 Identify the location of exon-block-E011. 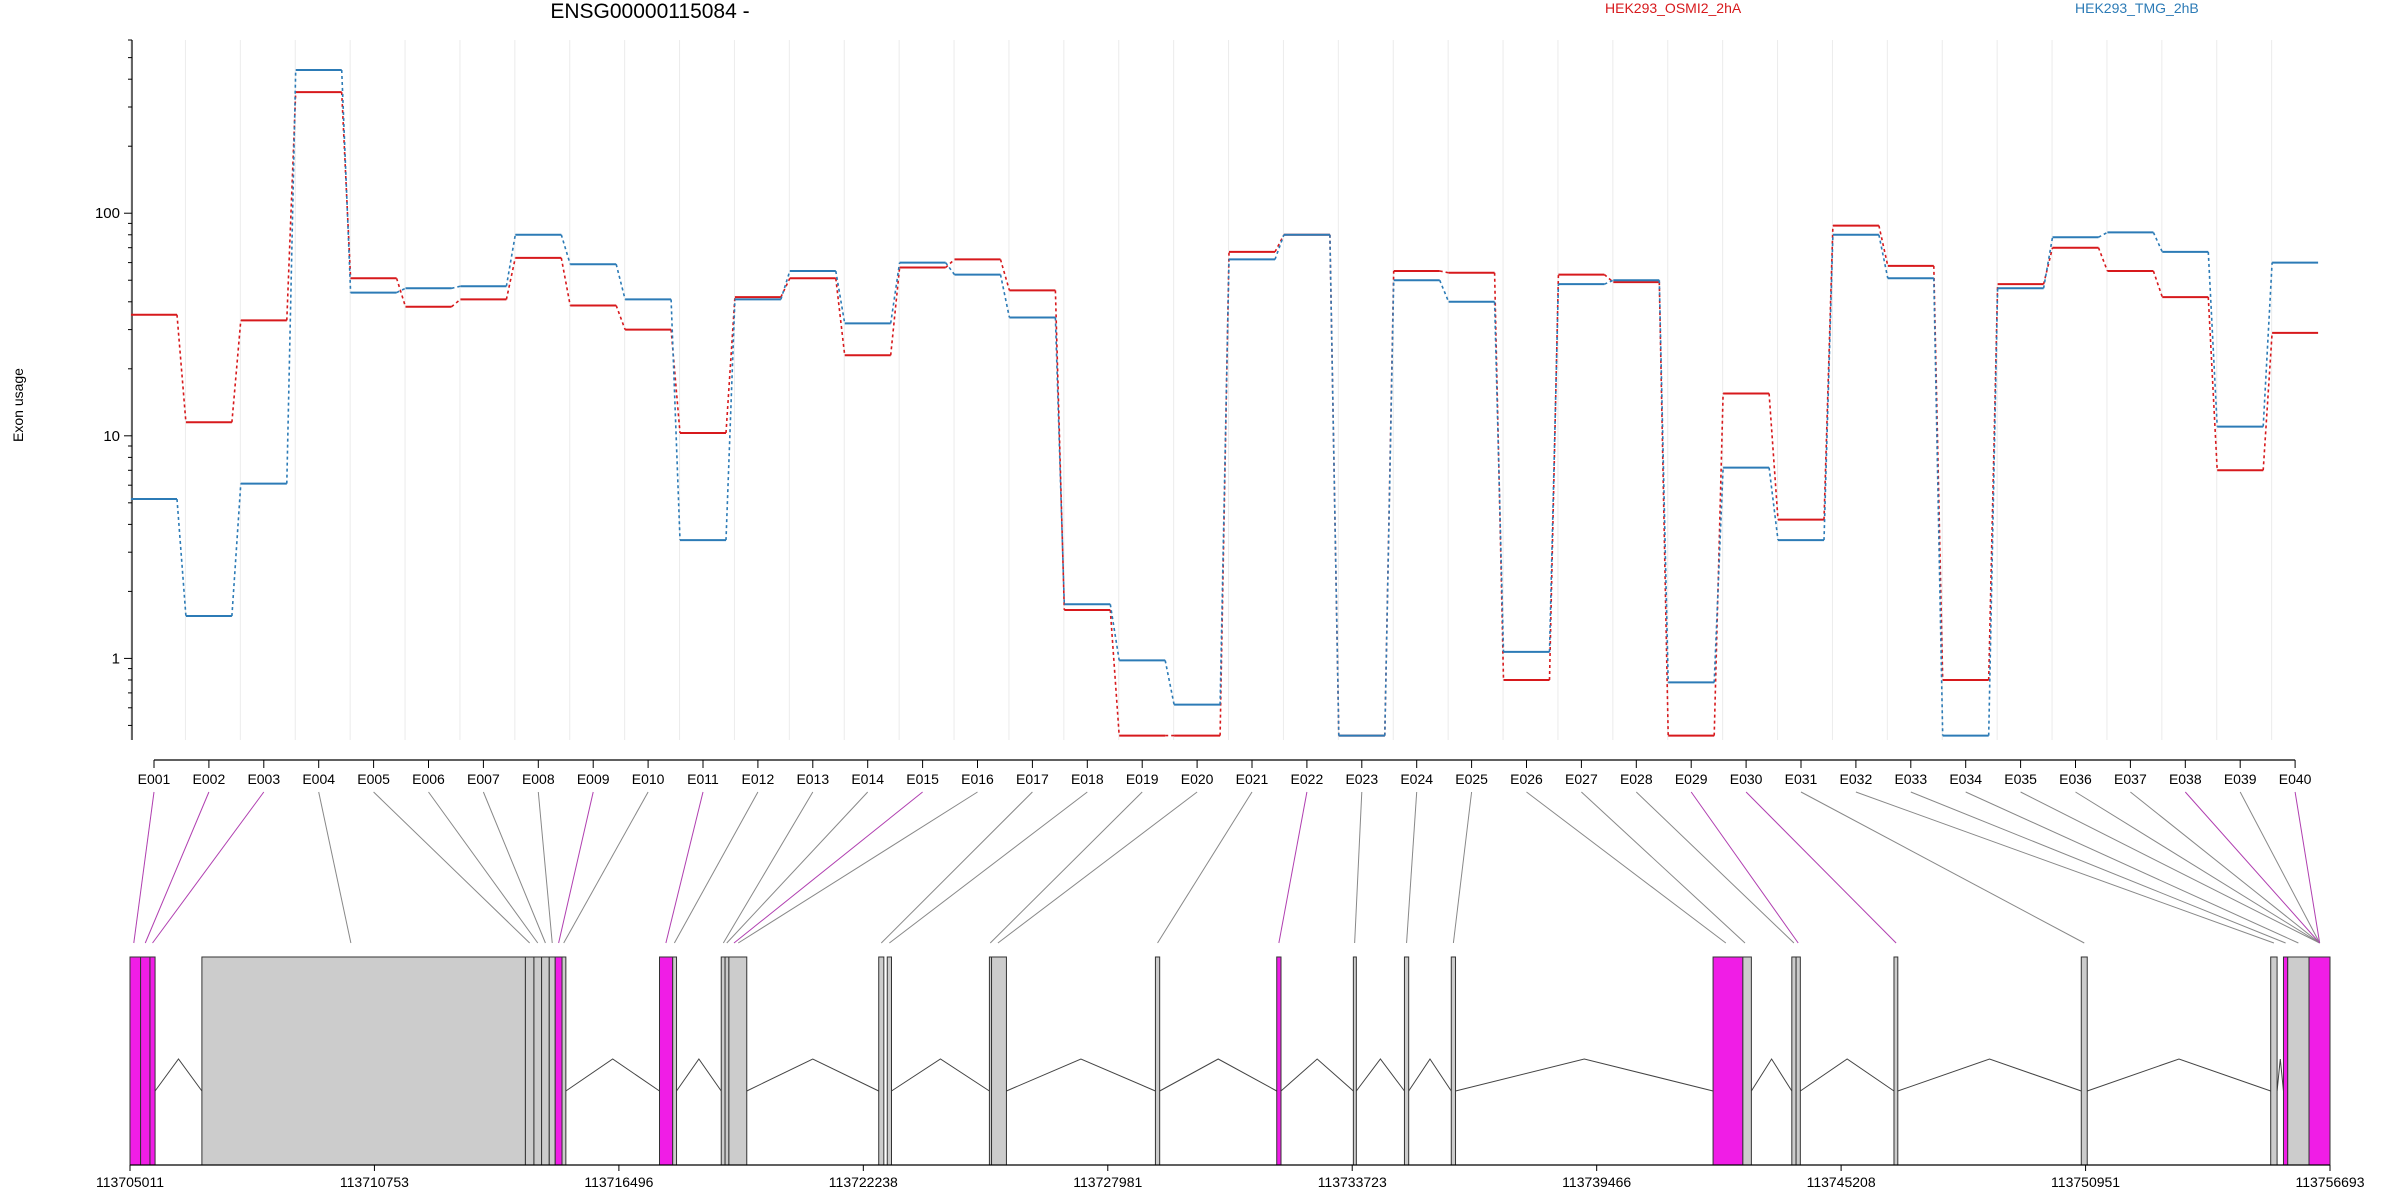
(666, 1061).